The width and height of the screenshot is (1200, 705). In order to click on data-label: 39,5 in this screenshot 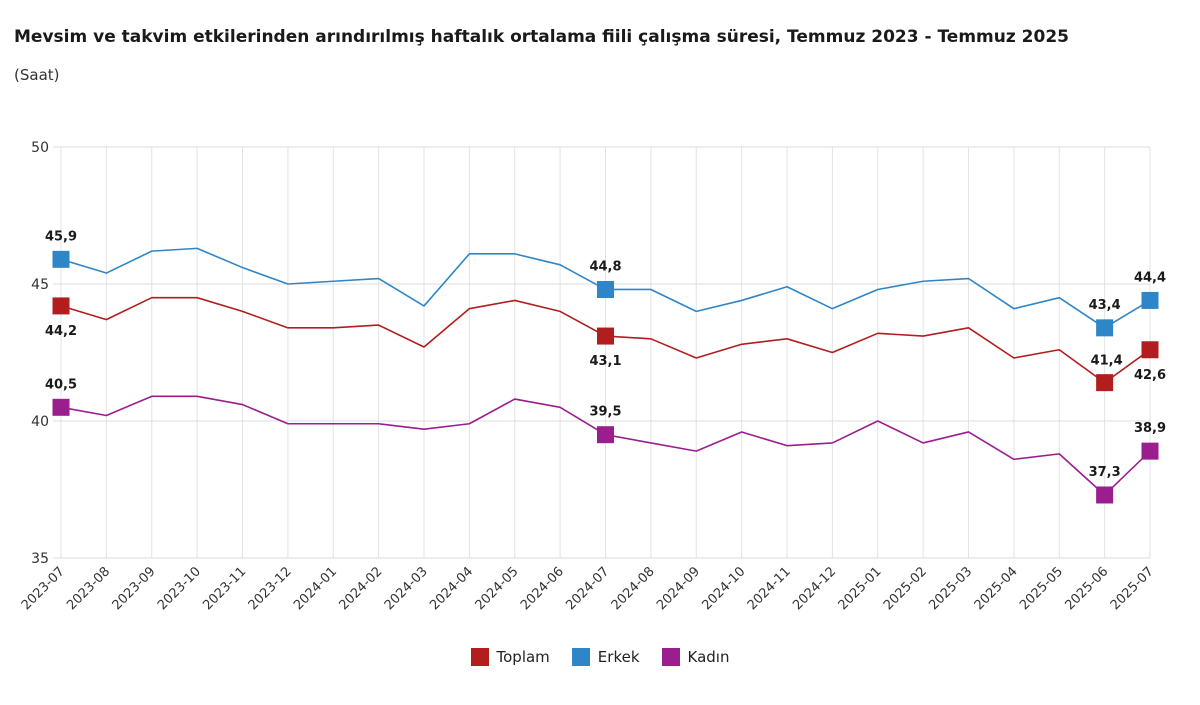, I will do `click(605, 412)`.